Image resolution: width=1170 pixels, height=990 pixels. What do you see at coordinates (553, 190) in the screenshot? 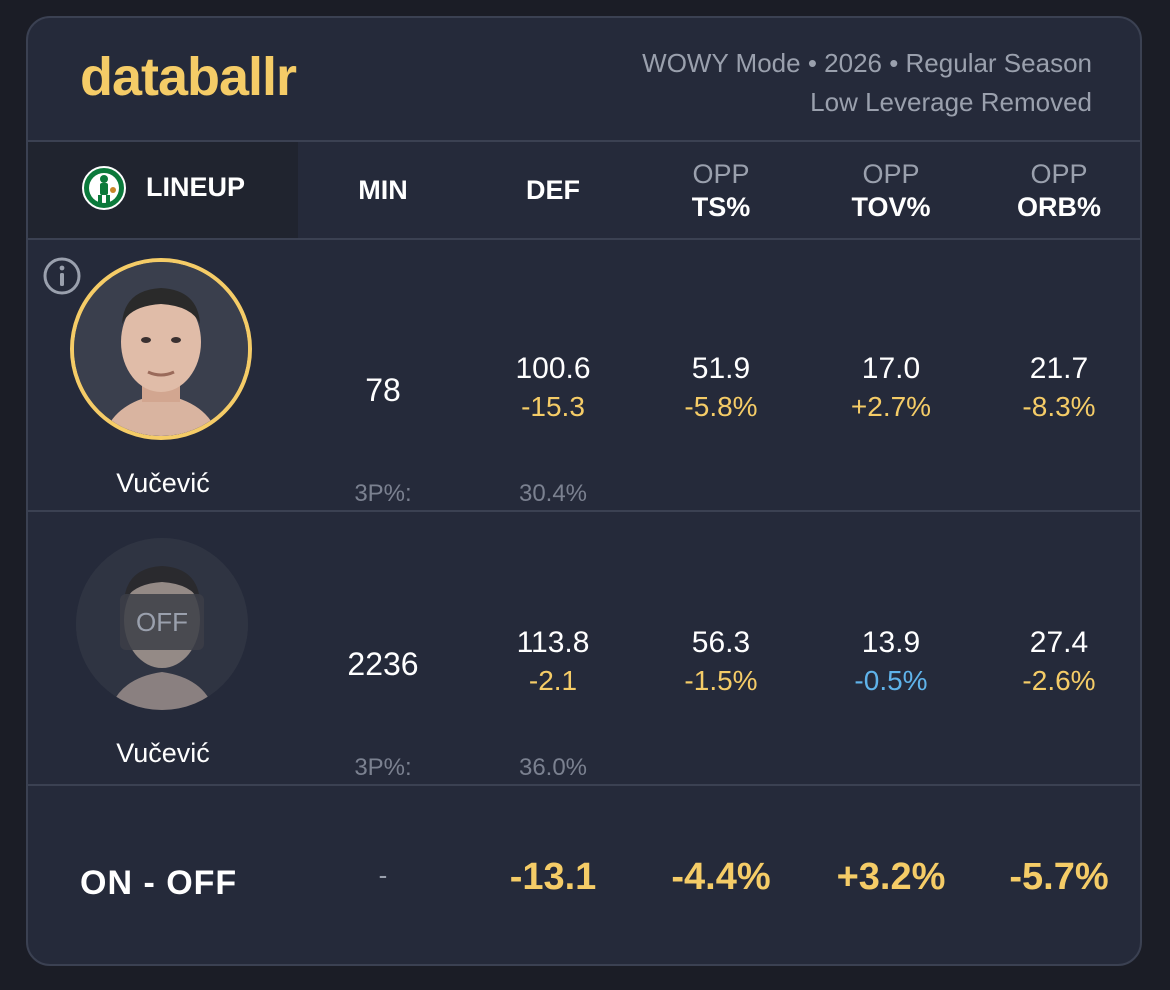
I see `col-def: DEF` at bounding box center [553, 190].